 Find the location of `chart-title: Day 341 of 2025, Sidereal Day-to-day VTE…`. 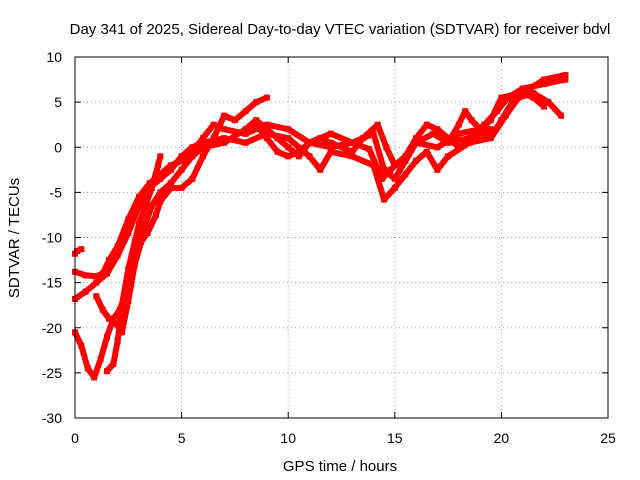

chart-title: Day 341 of 2025, Sidereal Day-to-day VTE… is located at coordinates (340, 29).